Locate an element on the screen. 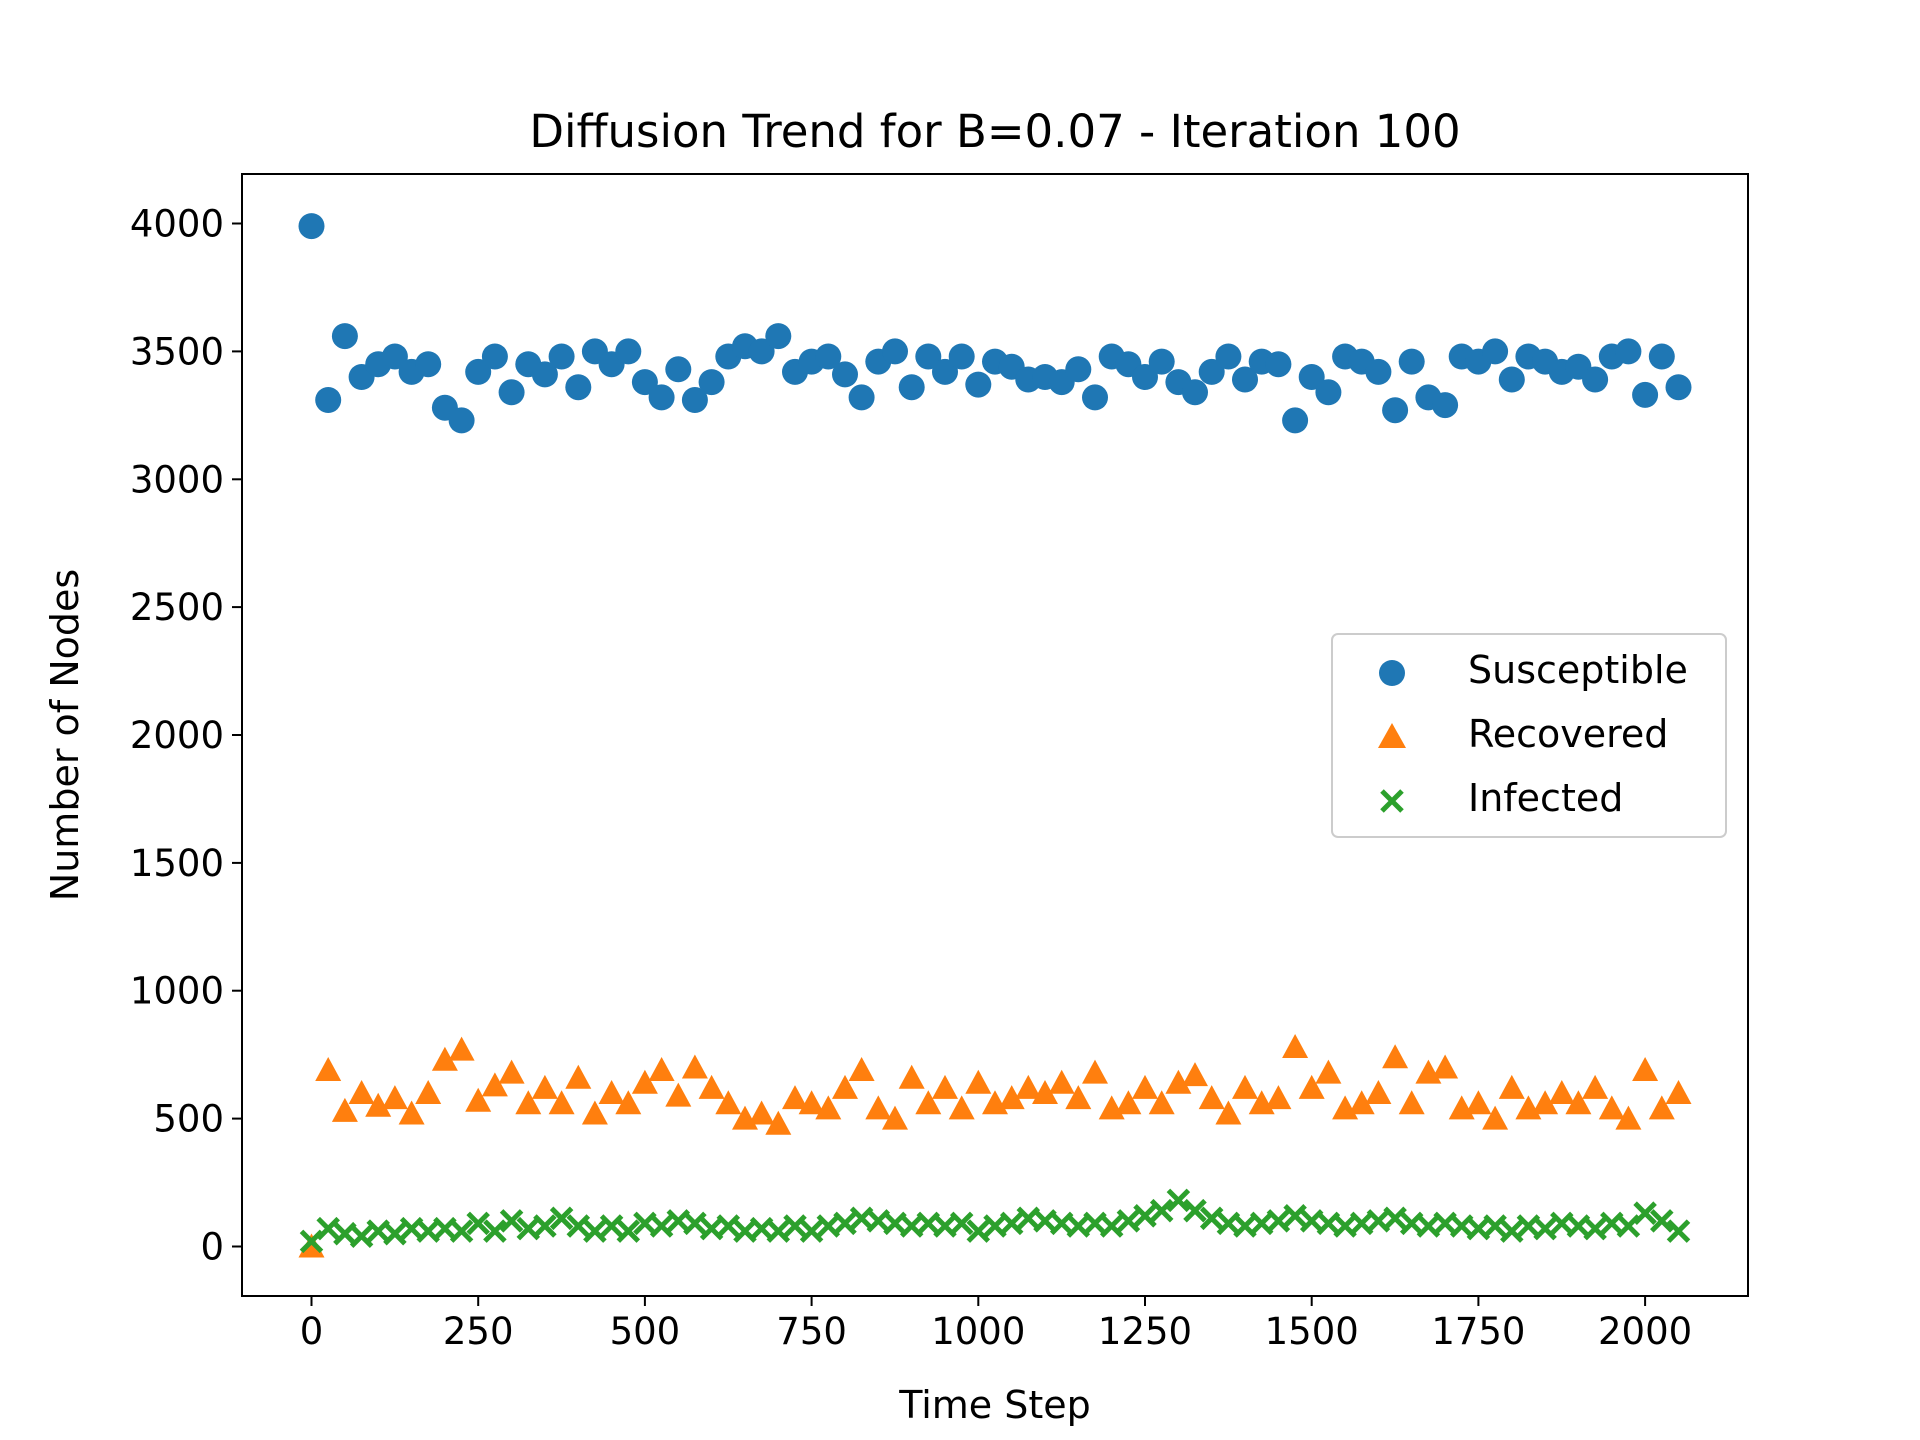 The height and width of the screenshot is (1440, 1920). y-tick-label: 1000 is located at coordinates (177, 991).